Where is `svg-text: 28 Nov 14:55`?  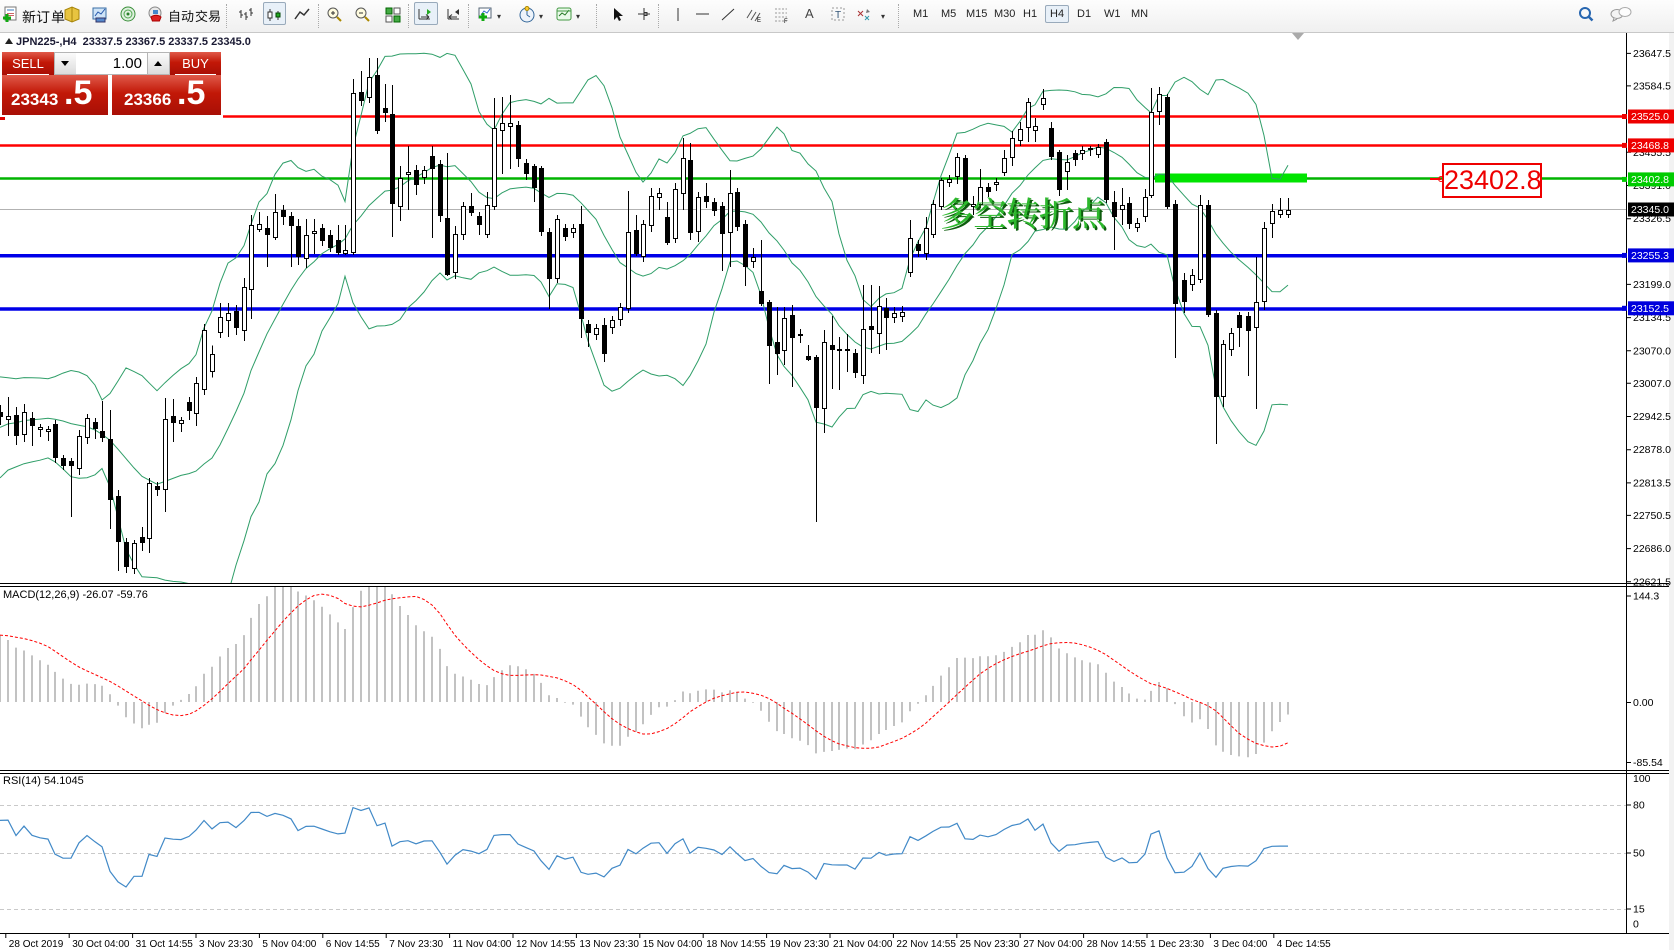 svg-text: 28 Nov 14:55 is located at coordinates (1117, 944).